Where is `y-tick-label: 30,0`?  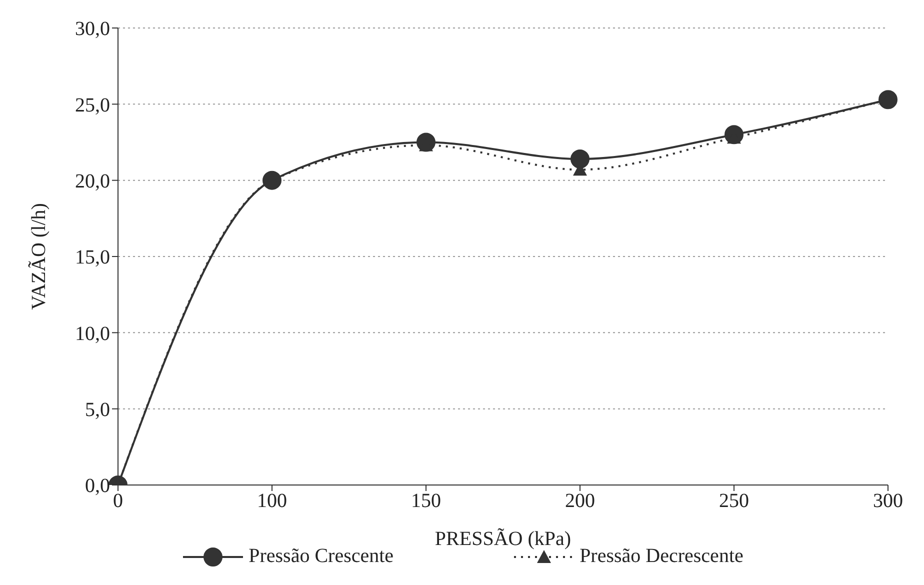 y-tick-label: 30,0 is located at coordinates (92, 29).